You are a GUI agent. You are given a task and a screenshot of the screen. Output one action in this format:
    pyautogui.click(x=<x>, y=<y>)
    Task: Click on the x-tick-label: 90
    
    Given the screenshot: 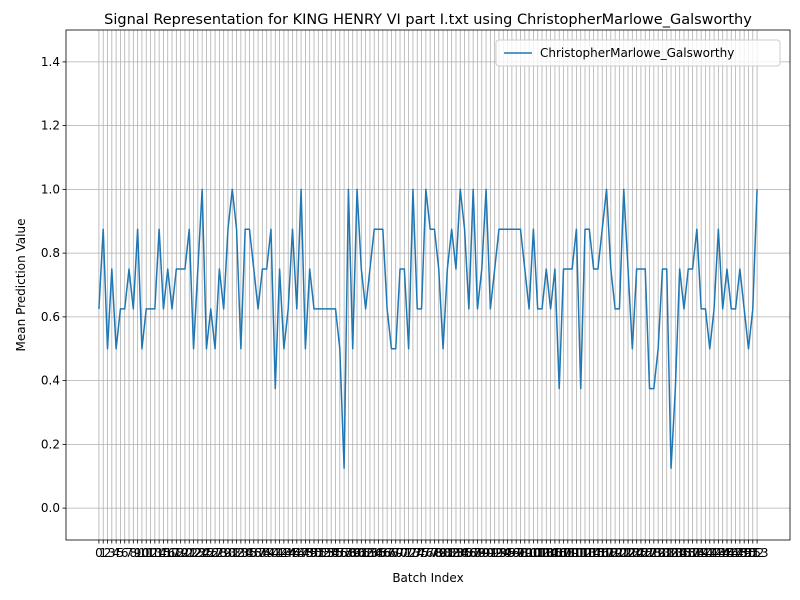 What is the action you would take?
    pyautogui.click(x=485, y=553)
    